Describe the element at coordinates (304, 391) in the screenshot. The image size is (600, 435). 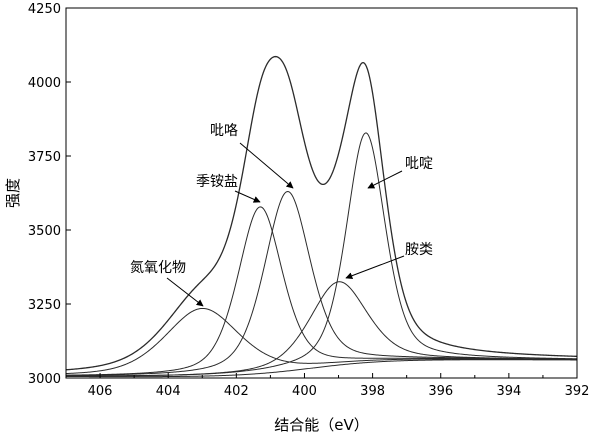
I see `x-tick-label: 400` at that location.